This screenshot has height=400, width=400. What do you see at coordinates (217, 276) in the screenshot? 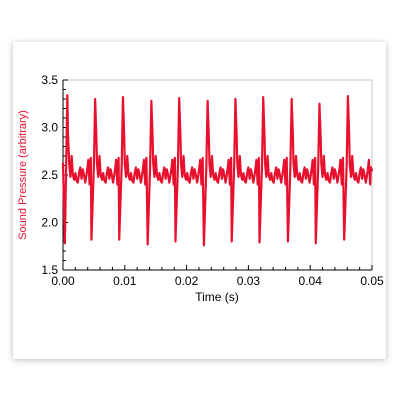
I see `x-ticks: 0.00 0.01 0.02 0.03 0.04 0.05` at bounding box center [217, 276].